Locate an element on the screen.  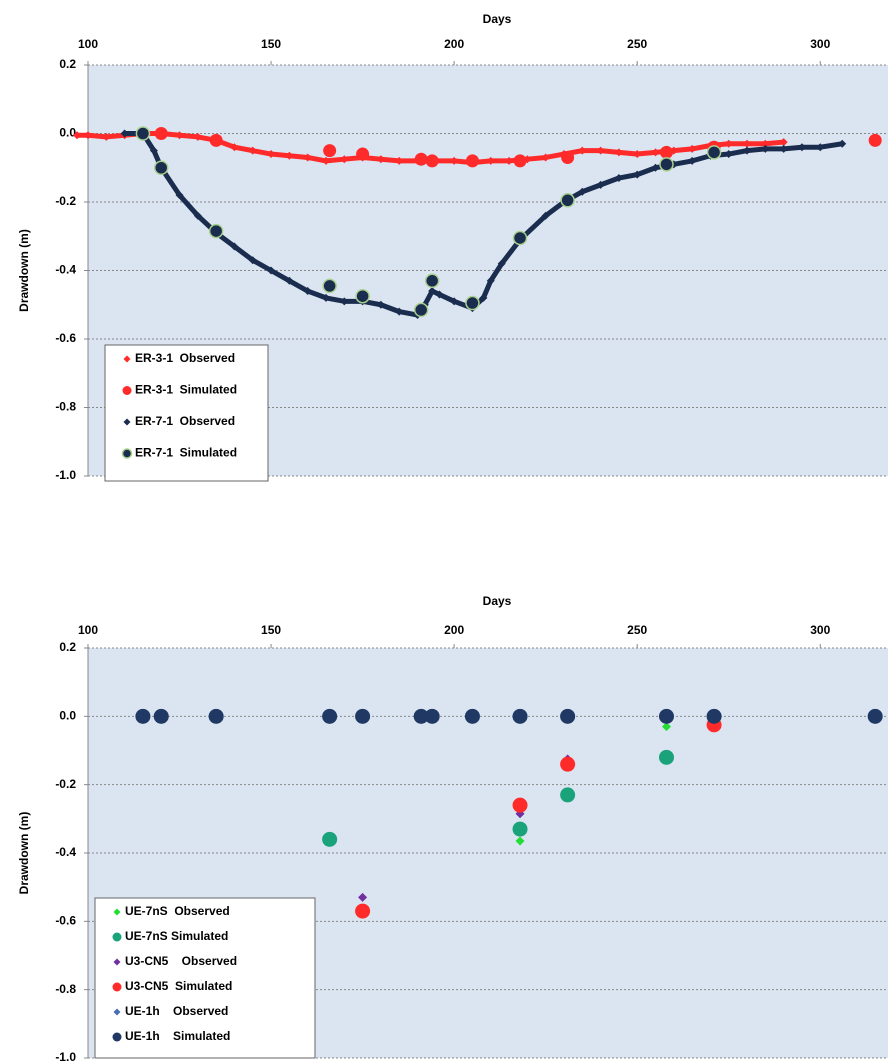
legend-label: U3-CN5 Simulated is located at coordinates (178, 986).